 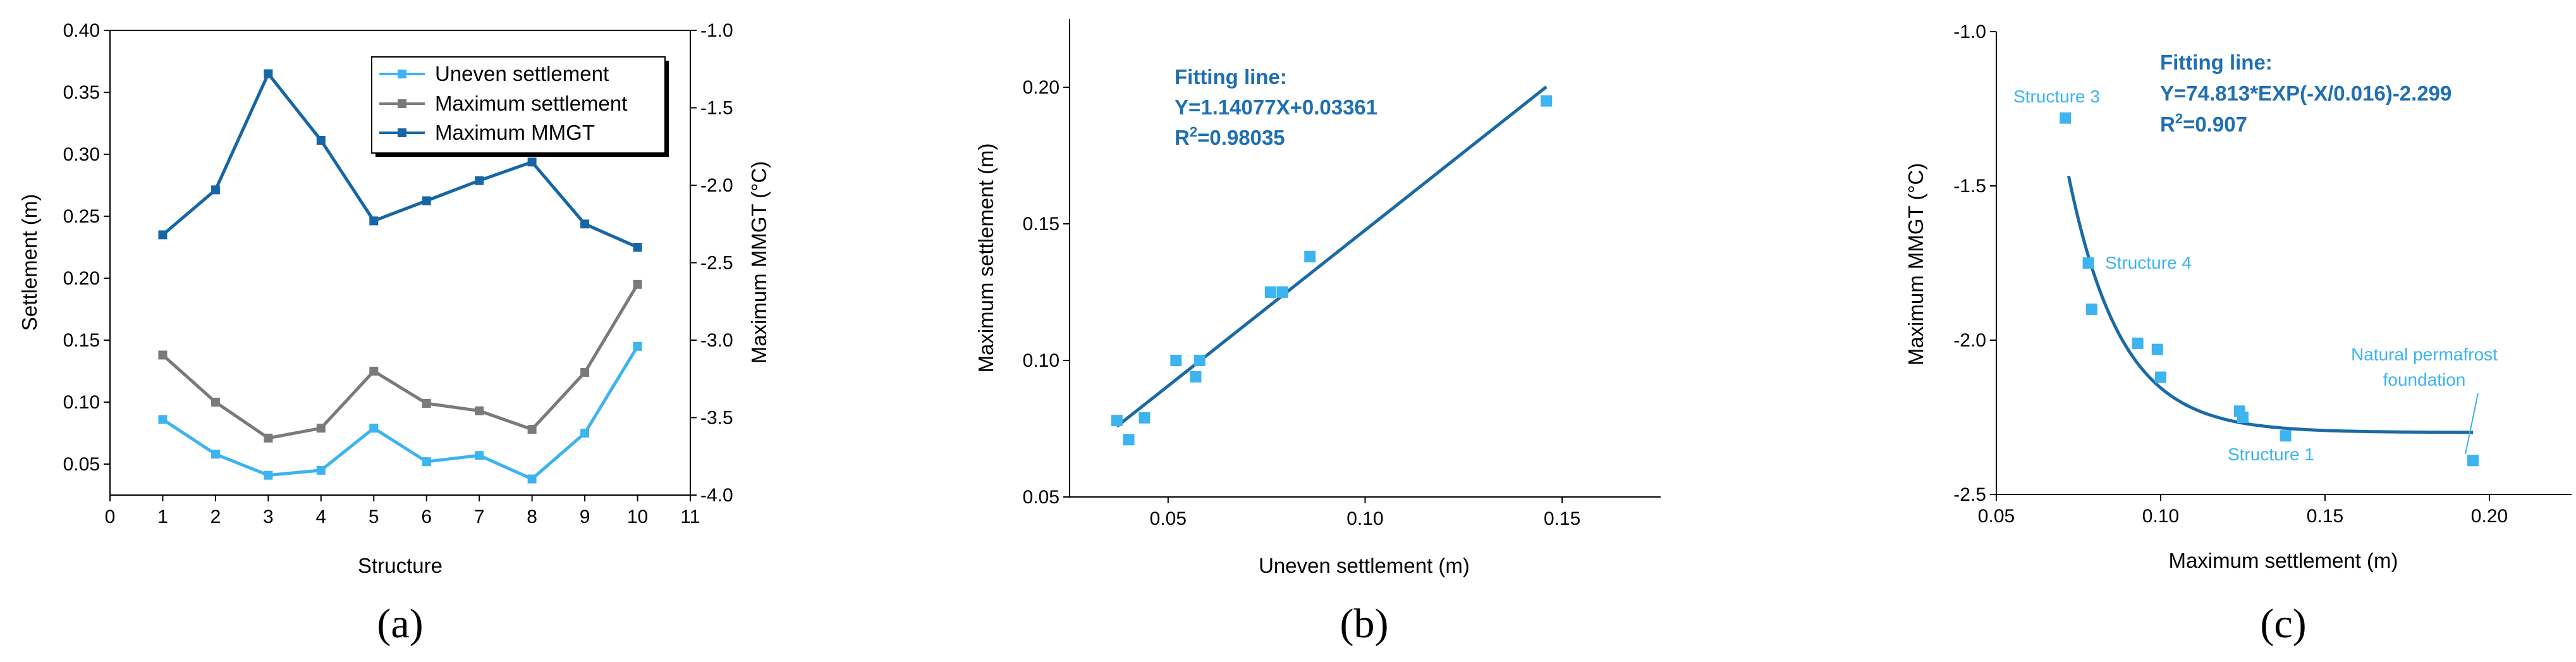 What do you see at coordinates (81, 217) in the screenshot?
I see `a-ytick-label: 0.25` at bounding box center [81, 217].